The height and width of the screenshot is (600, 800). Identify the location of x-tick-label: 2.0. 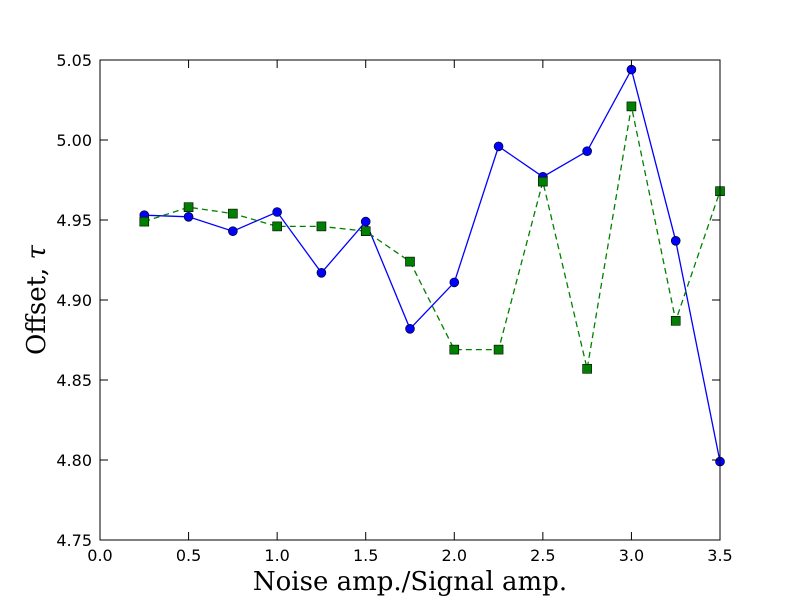
(454, 555).